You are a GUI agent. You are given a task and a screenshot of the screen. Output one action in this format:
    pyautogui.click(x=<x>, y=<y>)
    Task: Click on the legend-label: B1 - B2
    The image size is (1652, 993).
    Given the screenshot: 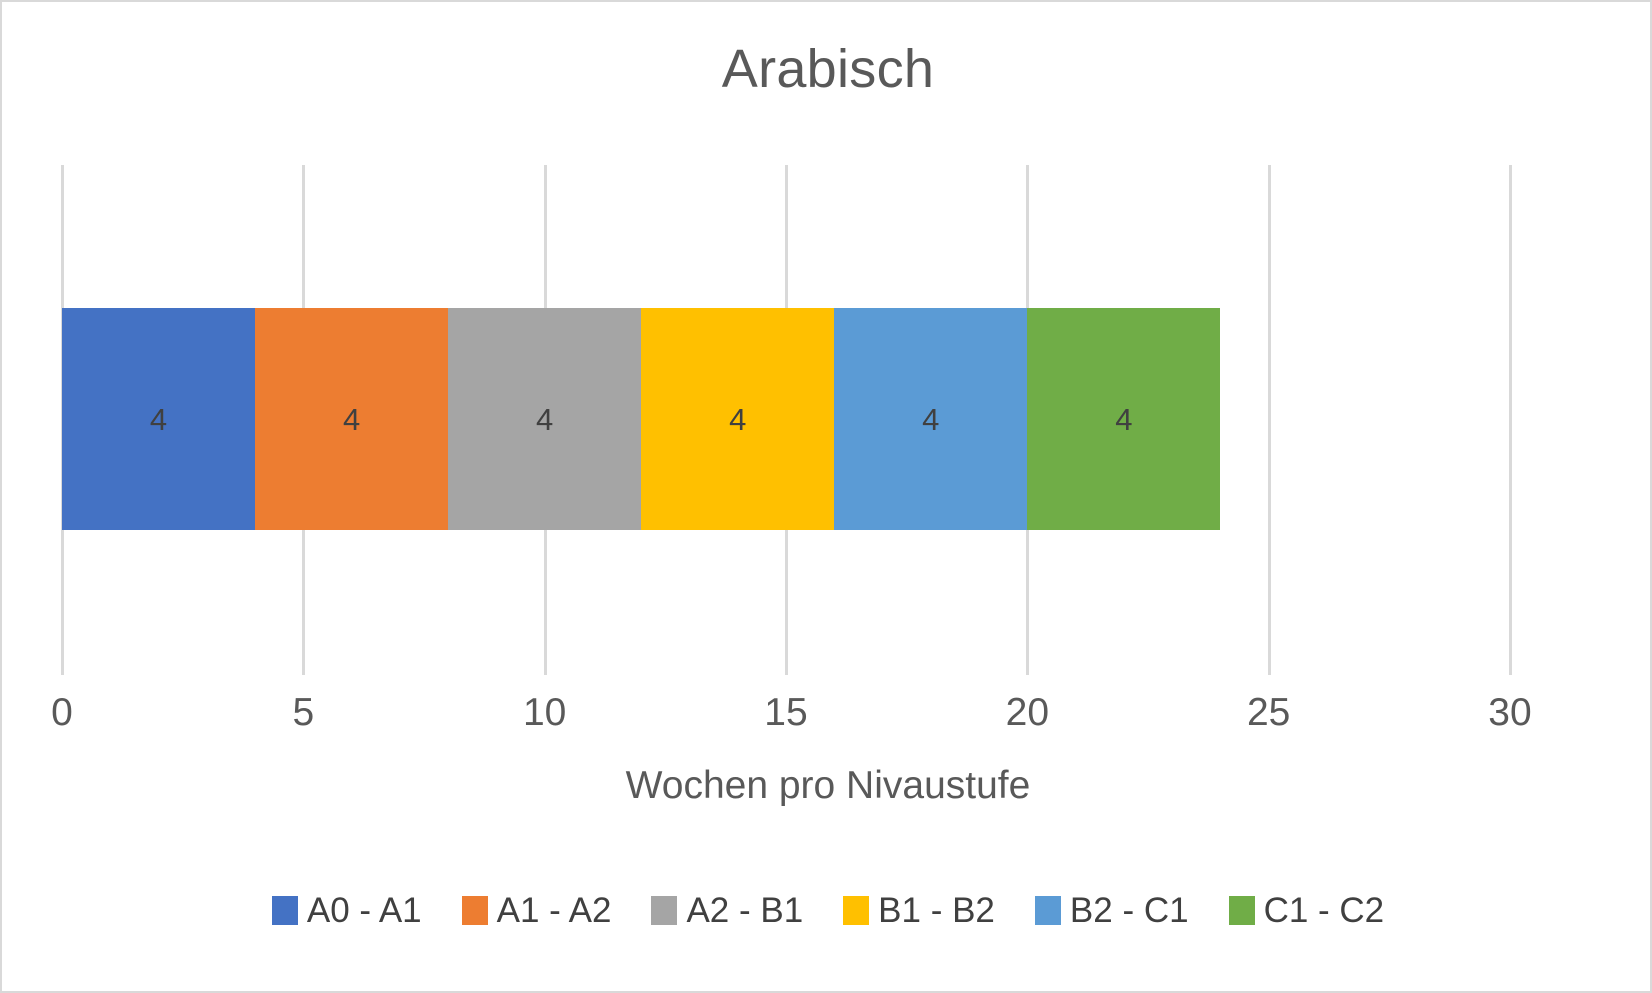 What is the action you would take?
    pyautogui.click(x=936, y=910)
    